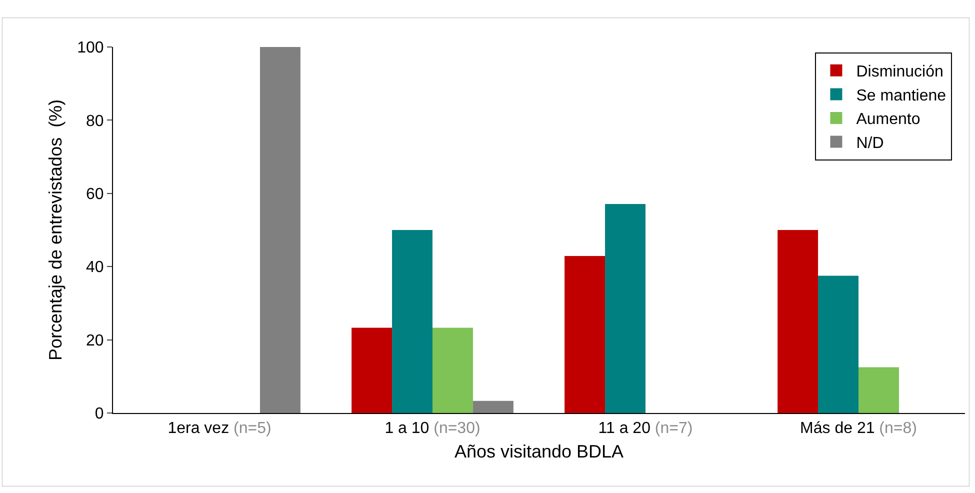 Image resolution: width=975 pixels, height=493 pixels. I want to click on y-tick-label: 20, so click(95, 341).